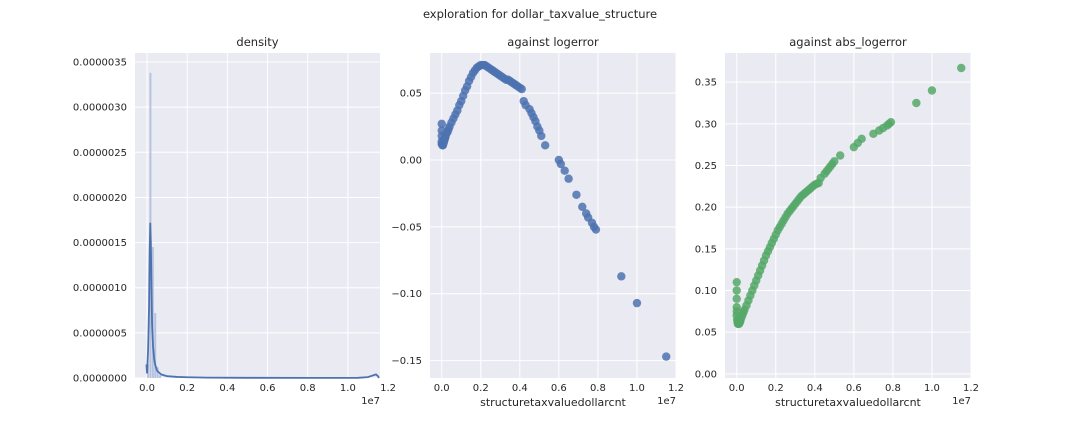 This screenshot has height=432, width=1080. Describe the element at coordinates (848, 42) in the screenshot. I see `subplot-title: against abs_logerror` at that location.